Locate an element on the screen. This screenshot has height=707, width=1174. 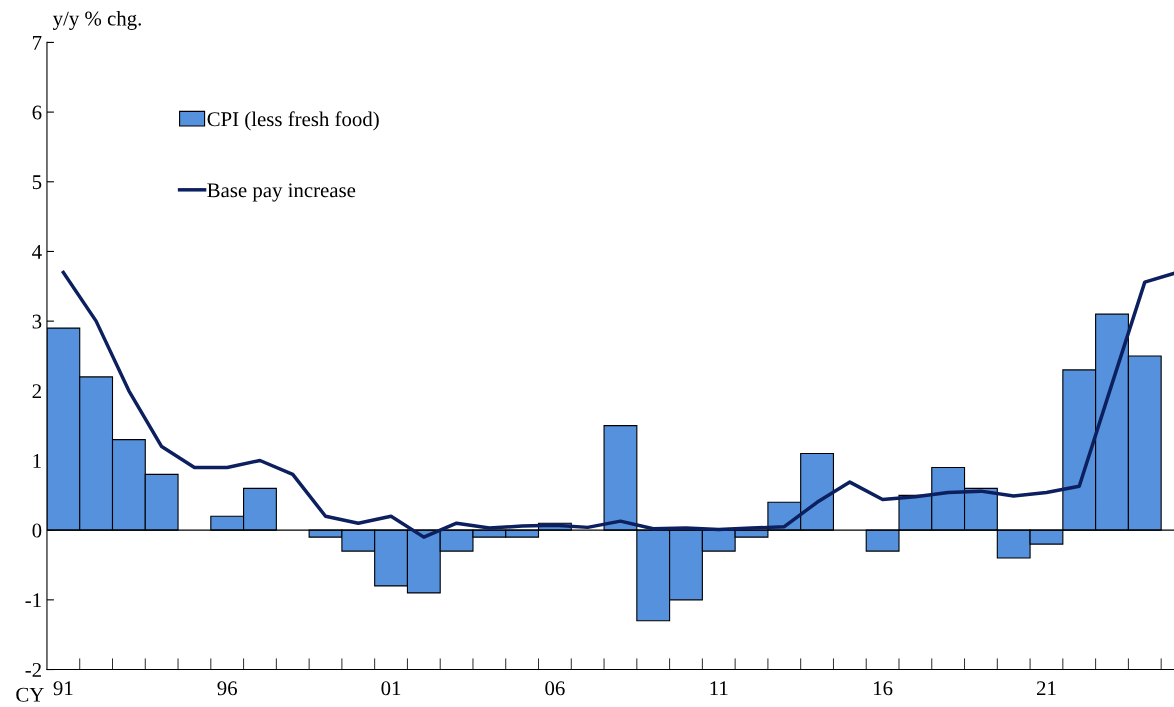
x-tick-label: 96 is located at coordinates (227, 688).